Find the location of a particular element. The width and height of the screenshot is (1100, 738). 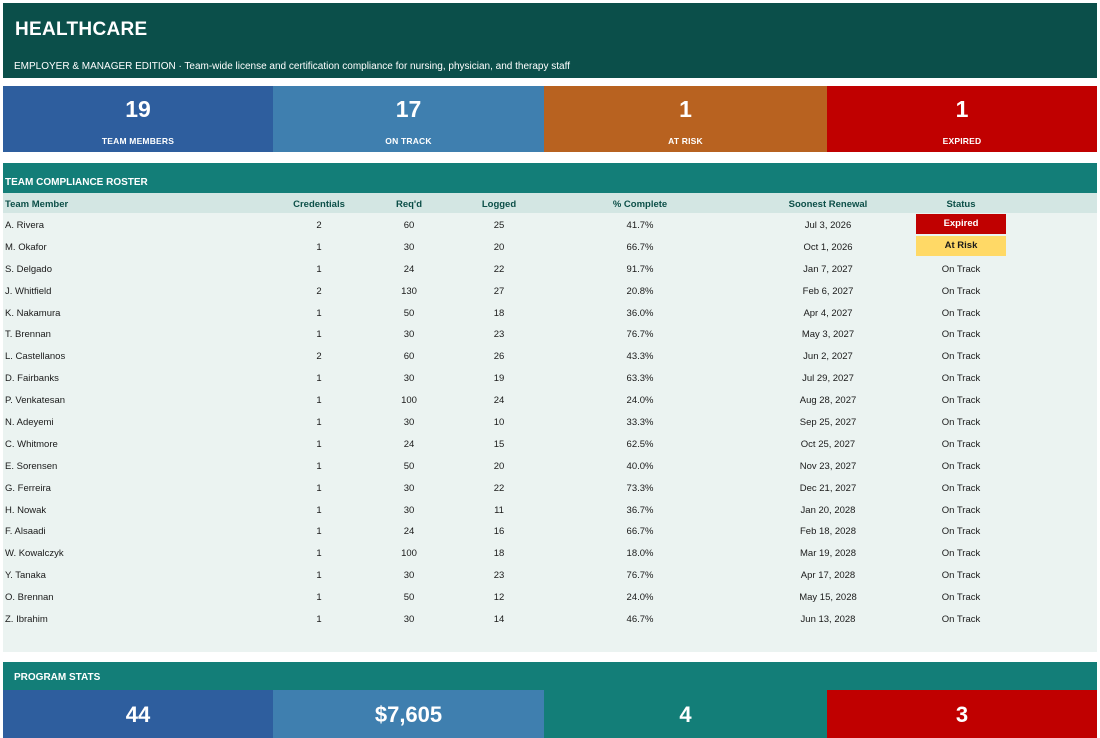

cell-name: M. Okafor is located at coordinates (26, 247).